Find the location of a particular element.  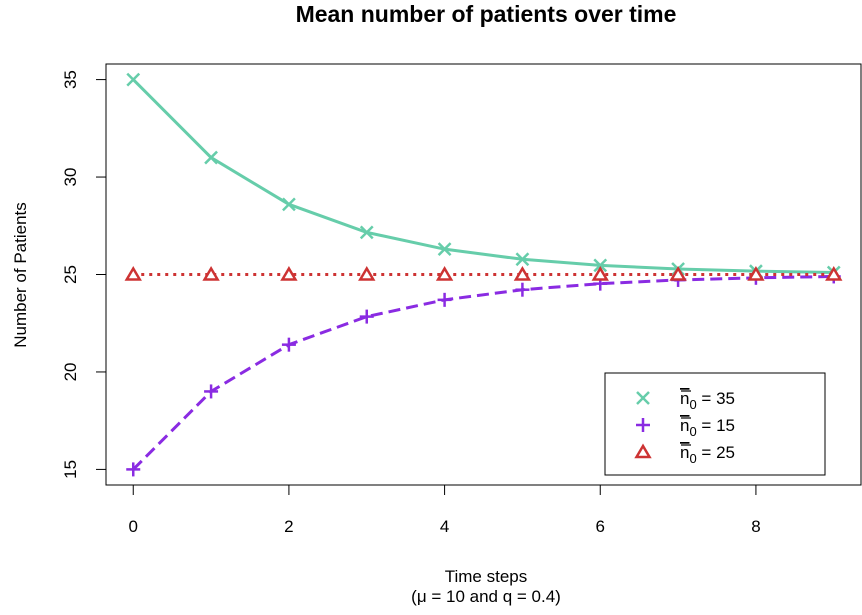

y-axis: 15 20 25 30 35 is located at coordinates (84, 274).